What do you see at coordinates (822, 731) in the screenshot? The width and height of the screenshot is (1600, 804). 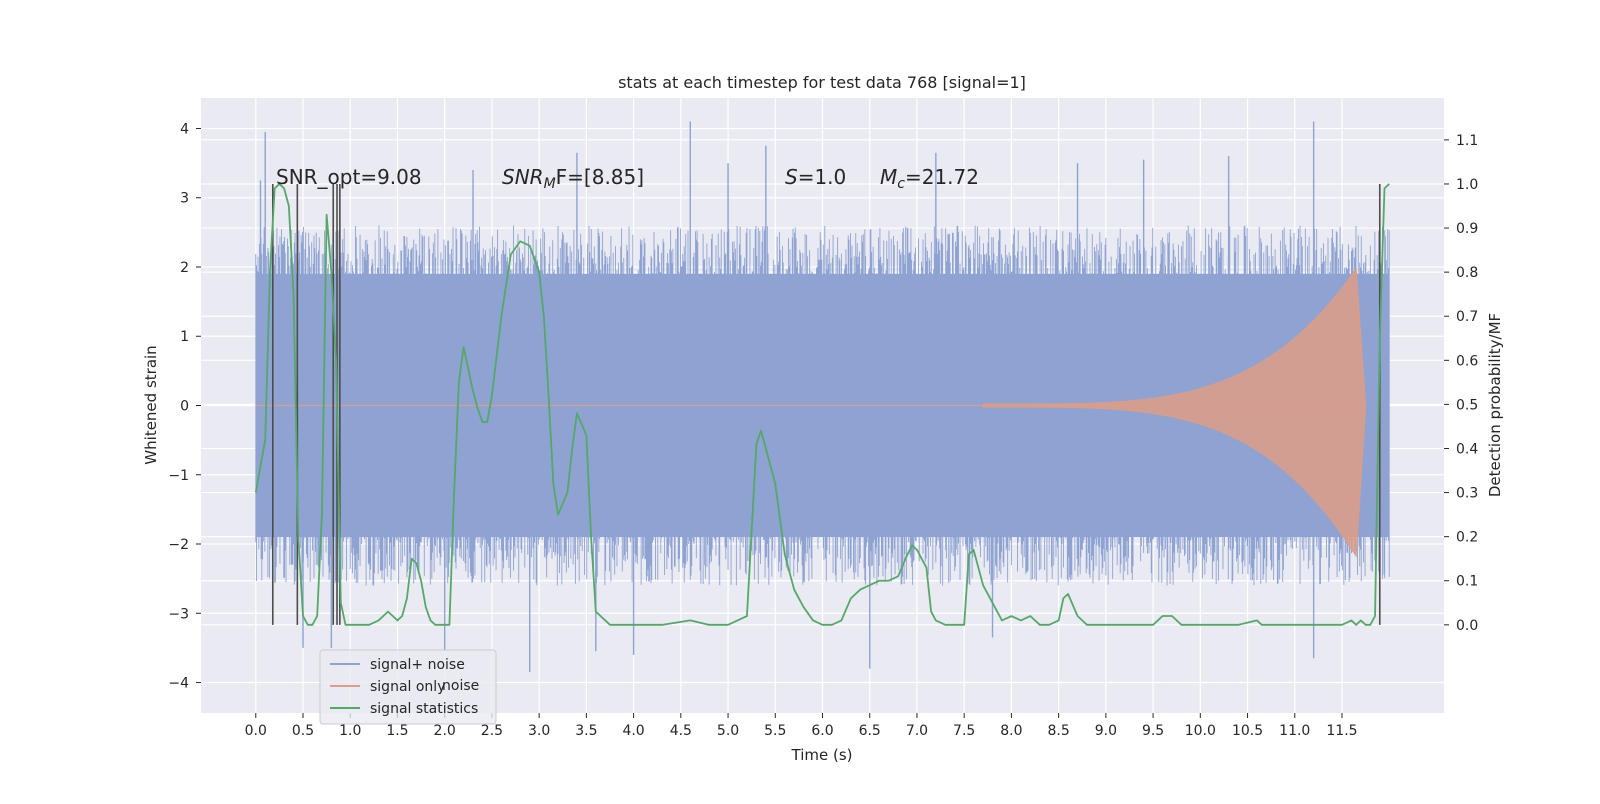 I see `x-tick-label: 6.0` at bounding box center [822, 731].